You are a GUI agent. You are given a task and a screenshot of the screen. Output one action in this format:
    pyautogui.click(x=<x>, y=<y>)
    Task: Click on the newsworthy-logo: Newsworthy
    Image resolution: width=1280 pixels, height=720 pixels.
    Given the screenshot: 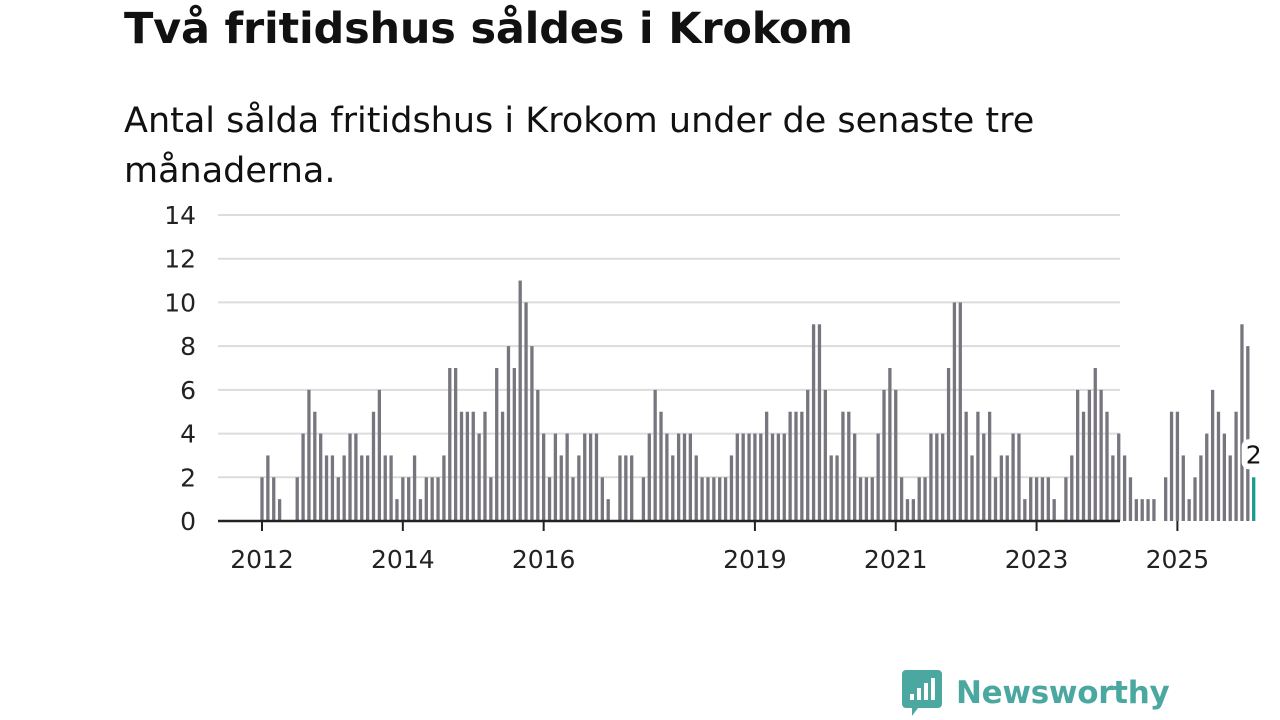 What is the action you would take?
    pyautogui.click(x=1036, y=693)
    